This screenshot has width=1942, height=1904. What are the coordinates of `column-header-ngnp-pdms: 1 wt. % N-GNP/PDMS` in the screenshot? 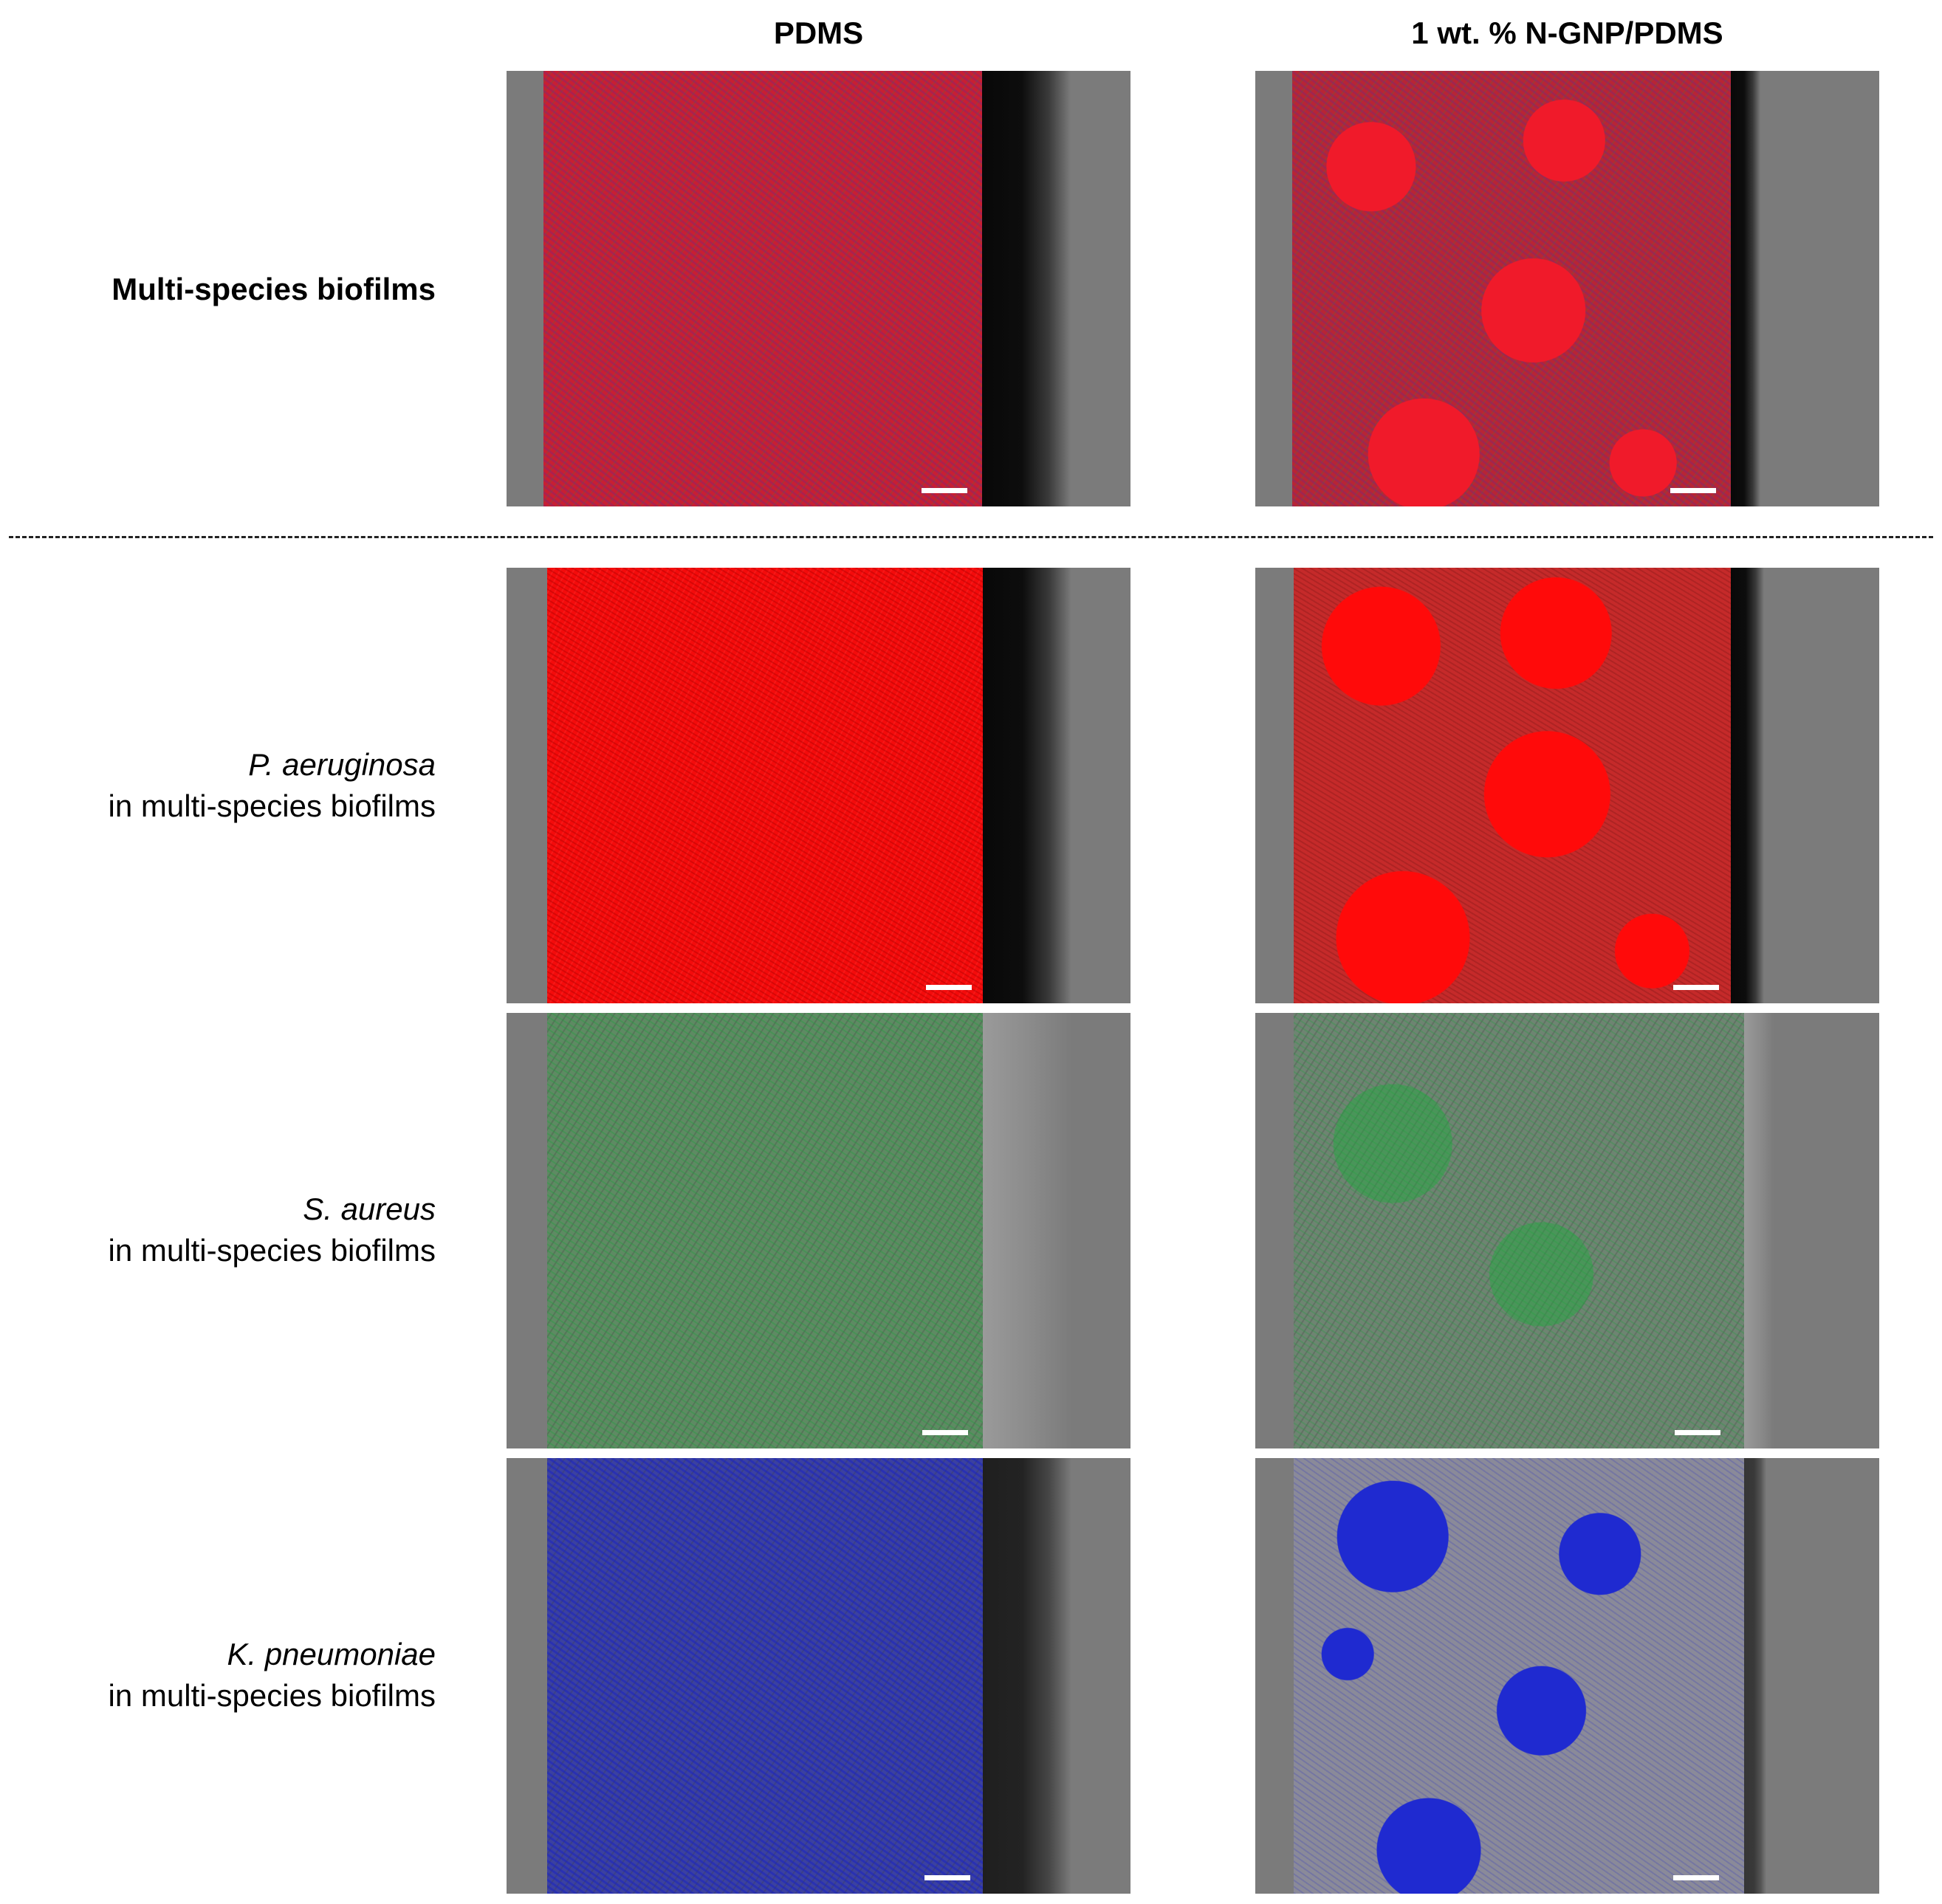 It's located at (1567, 33).